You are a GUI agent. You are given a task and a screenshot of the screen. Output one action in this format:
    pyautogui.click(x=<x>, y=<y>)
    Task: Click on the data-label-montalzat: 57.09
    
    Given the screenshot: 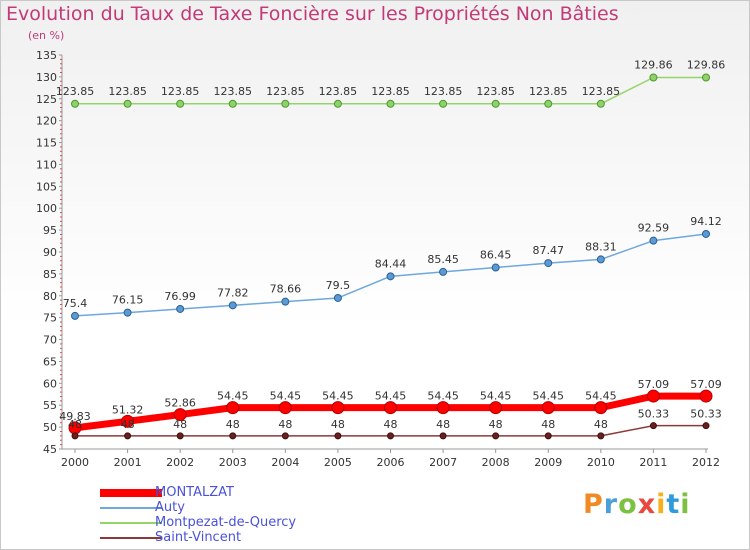 What is the action you would take?
    pyautogui.click(x=654, y=384)
    